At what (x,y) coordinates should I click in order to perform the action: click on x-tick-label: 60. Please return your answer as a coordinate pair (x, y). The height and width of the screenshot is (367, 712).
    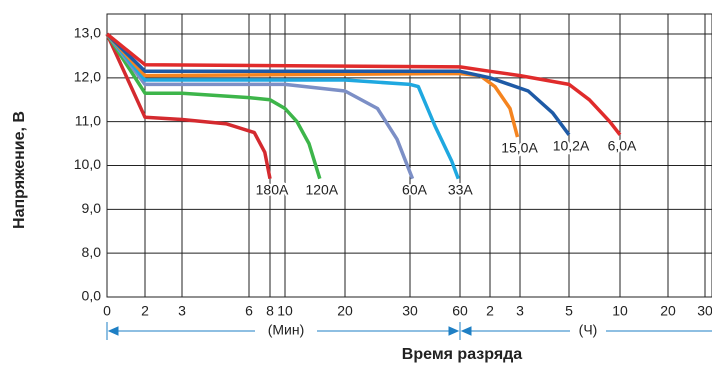
    Looking at the image, I should click on (460, 311).